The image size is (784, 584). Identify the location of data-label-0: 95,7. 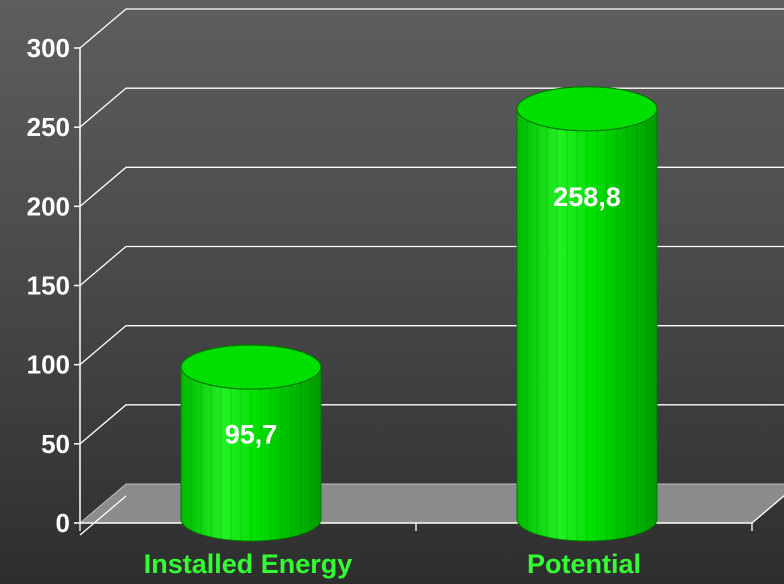
(251, 434).